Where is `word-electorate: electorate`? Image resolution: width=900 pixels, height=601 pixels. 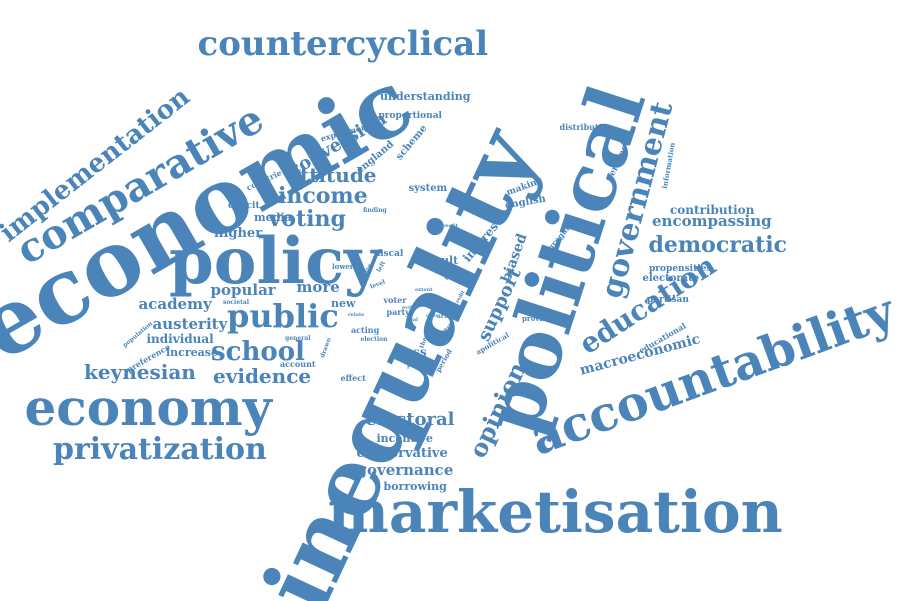
word-electorate: electorate is located at coordinates (671, 278).